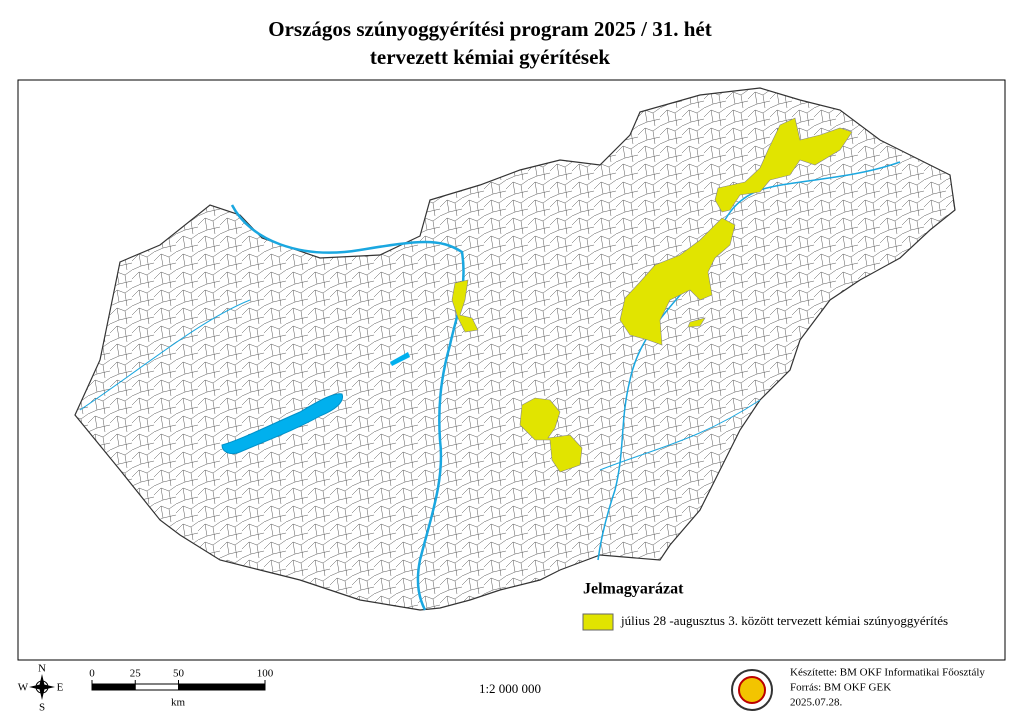  What do you see at coordinates (816, 703) in the screenshot?
I see `credit-date: 2025.07.28.` at bounding box center [816, 703].